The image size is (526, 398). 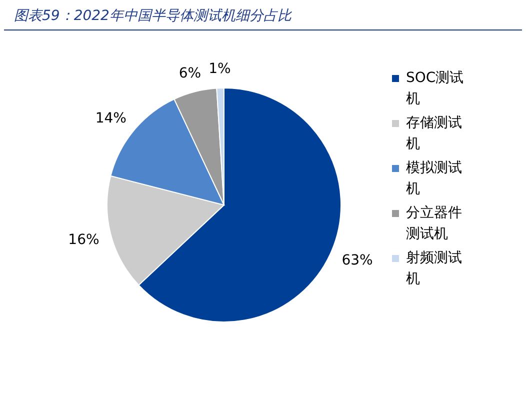 What do you see at coordinates (357, 260) in the screenshot?
I see `data-label: 63%` at bounding box center [357, 260].